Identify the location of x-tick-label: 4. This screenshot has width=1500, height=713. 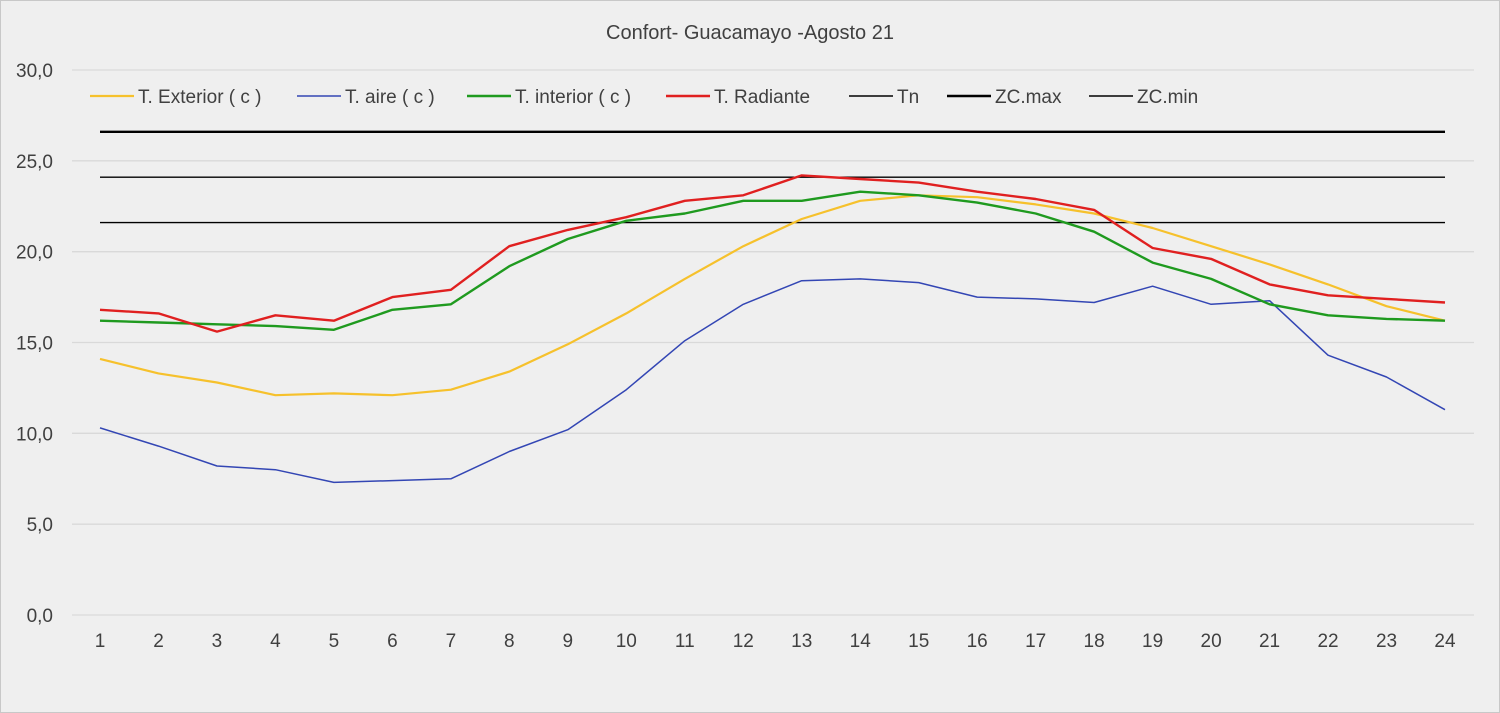
(275, 641).